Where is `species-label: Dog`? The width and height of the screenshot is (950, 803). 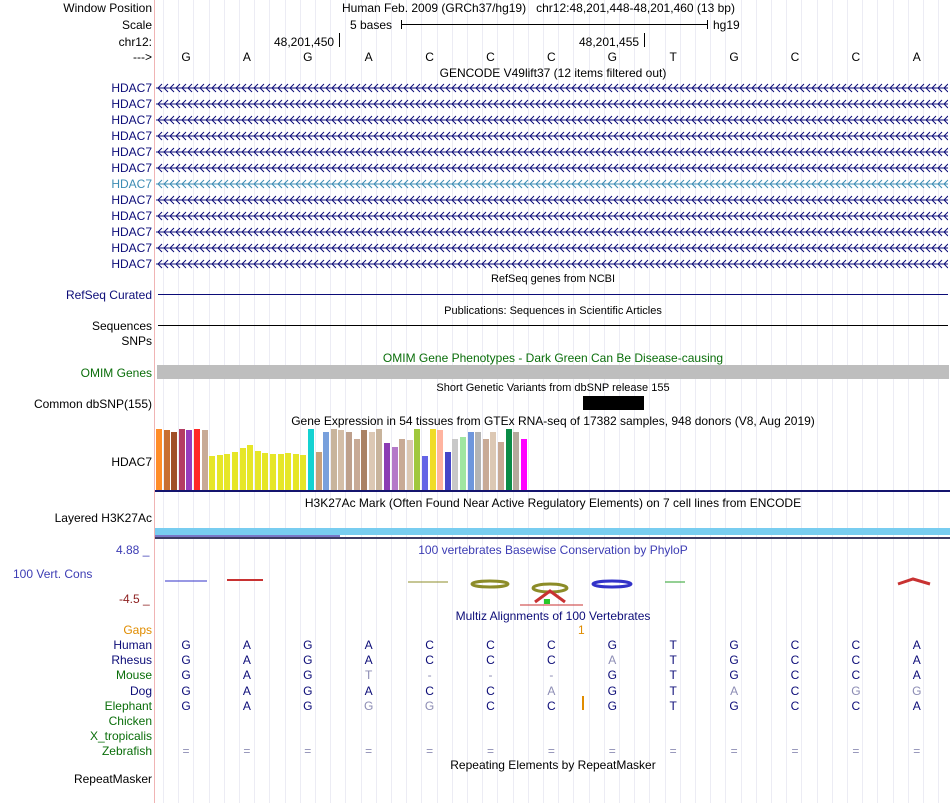 species-label: Dog is located at coordinates (140, 691).